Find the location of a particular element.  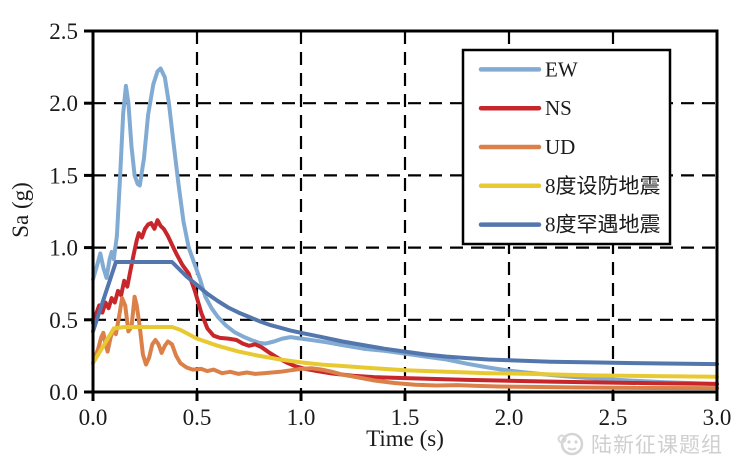

x-axis-title: Time (s) is located at coordinates (405, 438).